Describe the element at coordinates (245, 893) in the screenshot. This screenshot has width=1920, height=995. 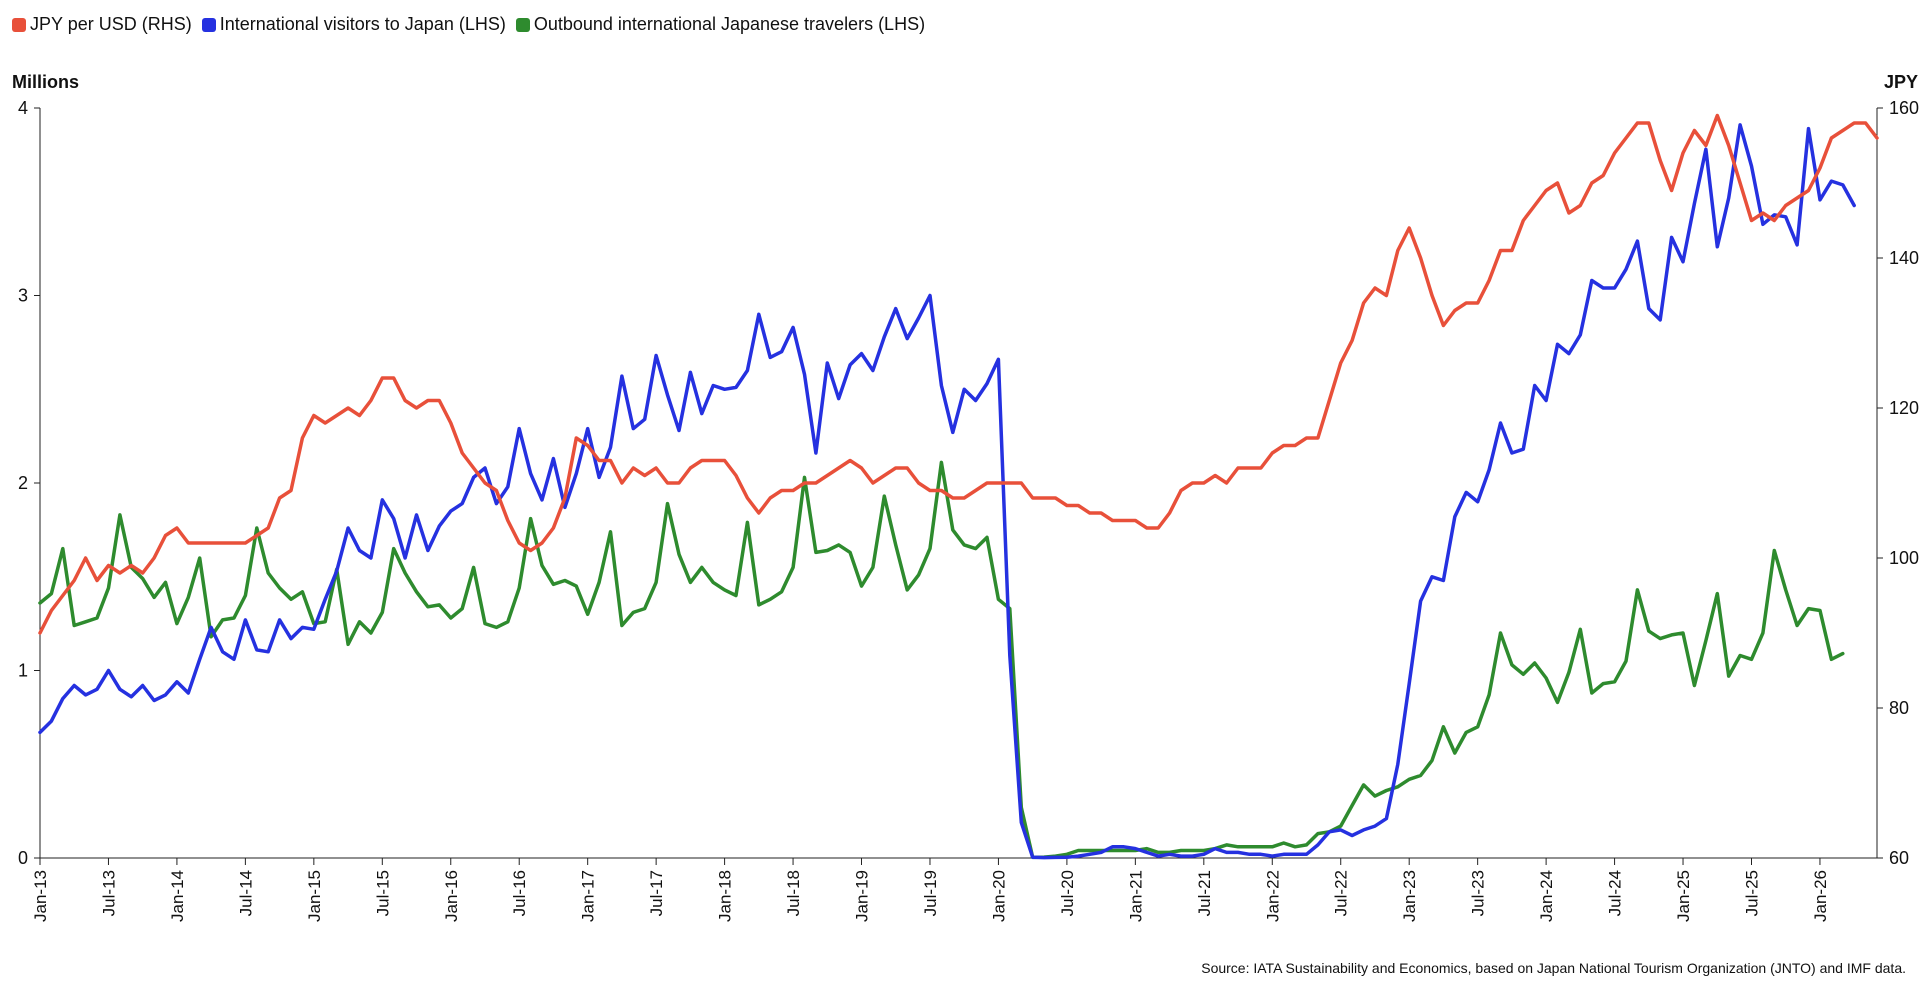
I see `x-tick-label: Jul-14` at that location.